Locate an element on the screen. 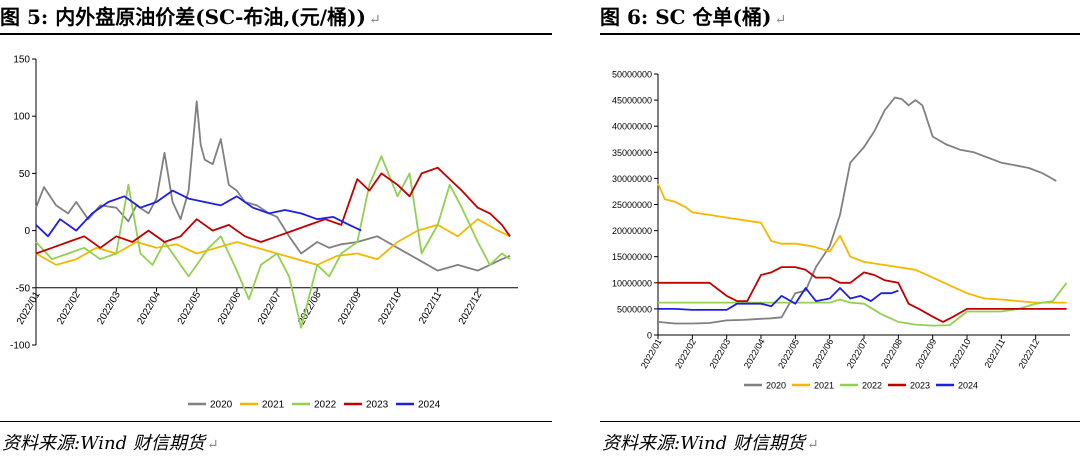  y-tick-label: 25000000 is located at coordinates (632, 205).